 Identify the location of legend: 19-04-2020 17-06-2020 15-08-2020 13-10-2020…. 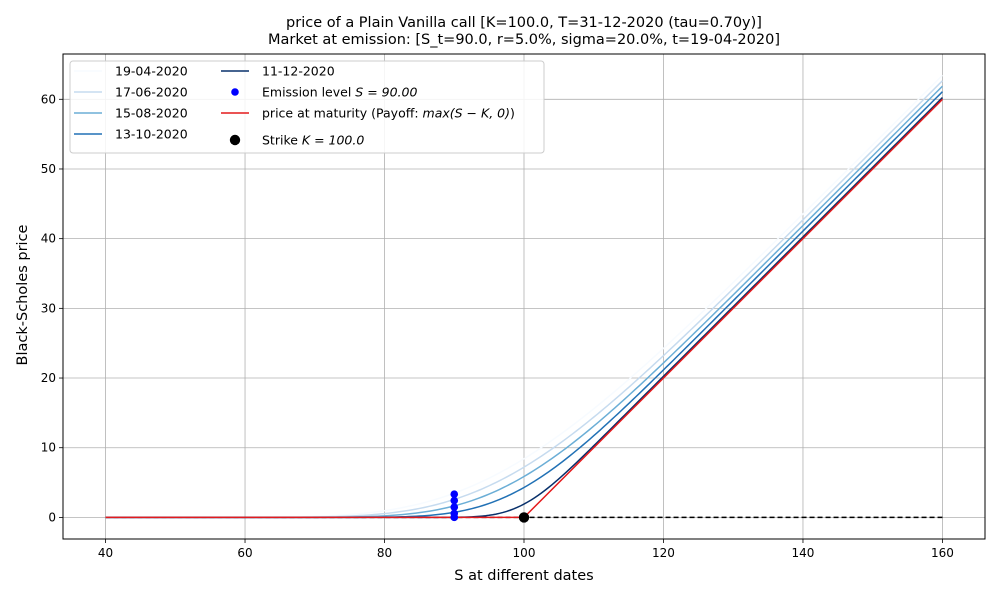
(307, 107).